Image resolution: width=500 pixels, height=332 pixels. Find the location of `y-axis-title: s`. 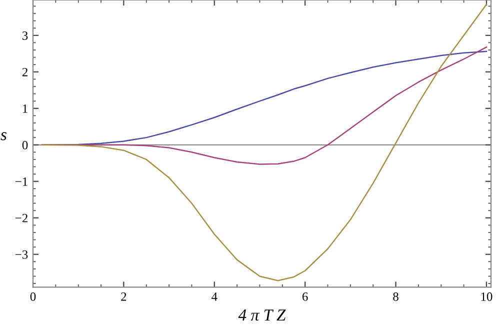

y-axis-title: s is located at coordinates (3, 136).